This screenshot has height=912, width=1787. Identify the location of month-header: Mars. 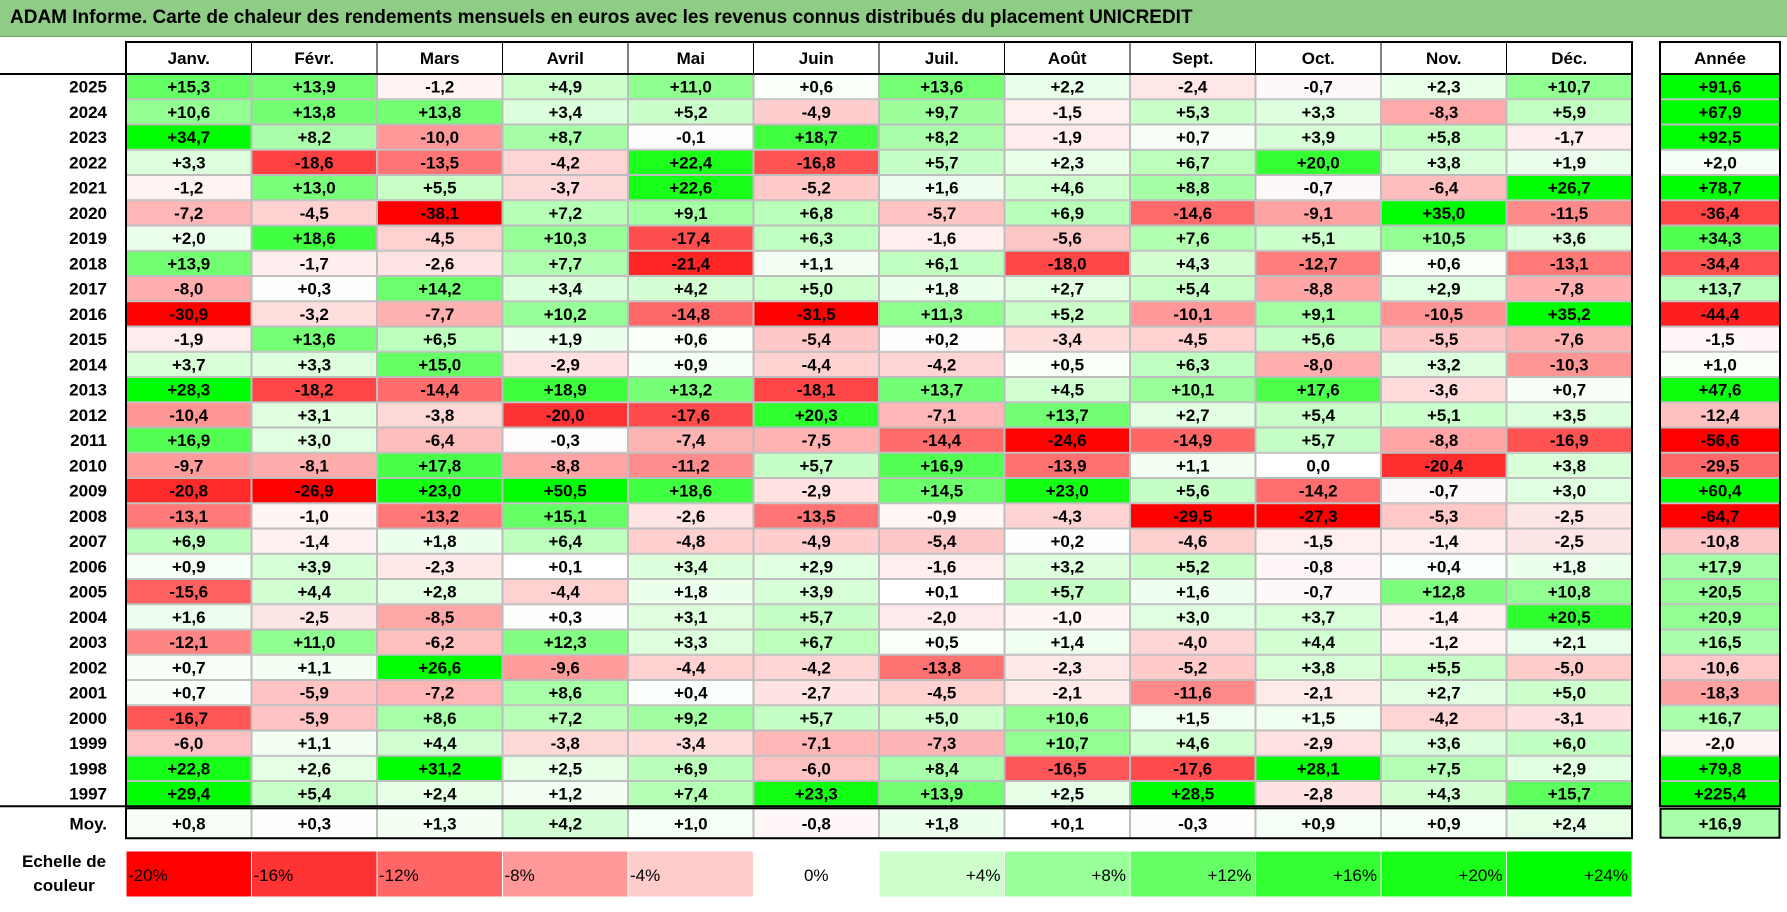
(440, 58).